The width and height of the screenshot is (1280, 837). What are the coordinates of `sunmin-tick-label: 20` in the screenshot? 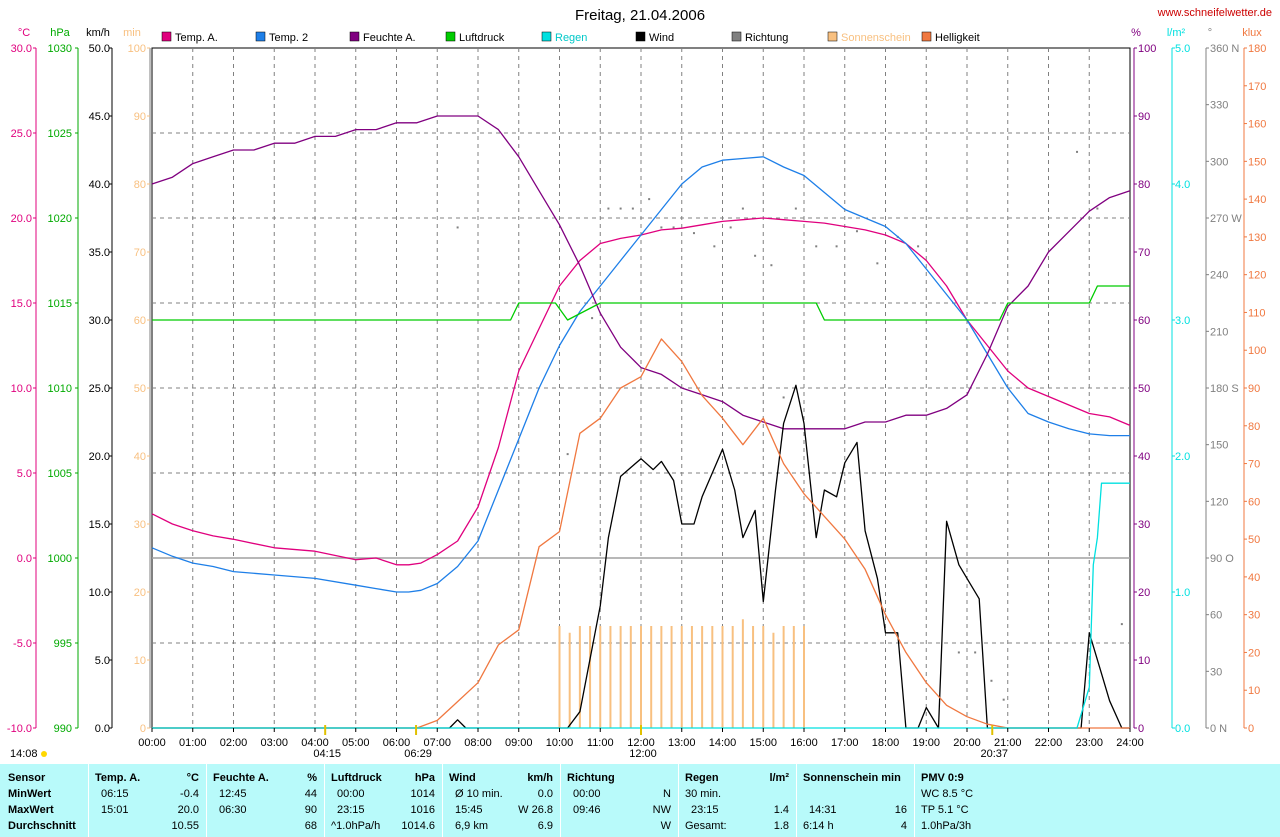 It's located at (140, 593).